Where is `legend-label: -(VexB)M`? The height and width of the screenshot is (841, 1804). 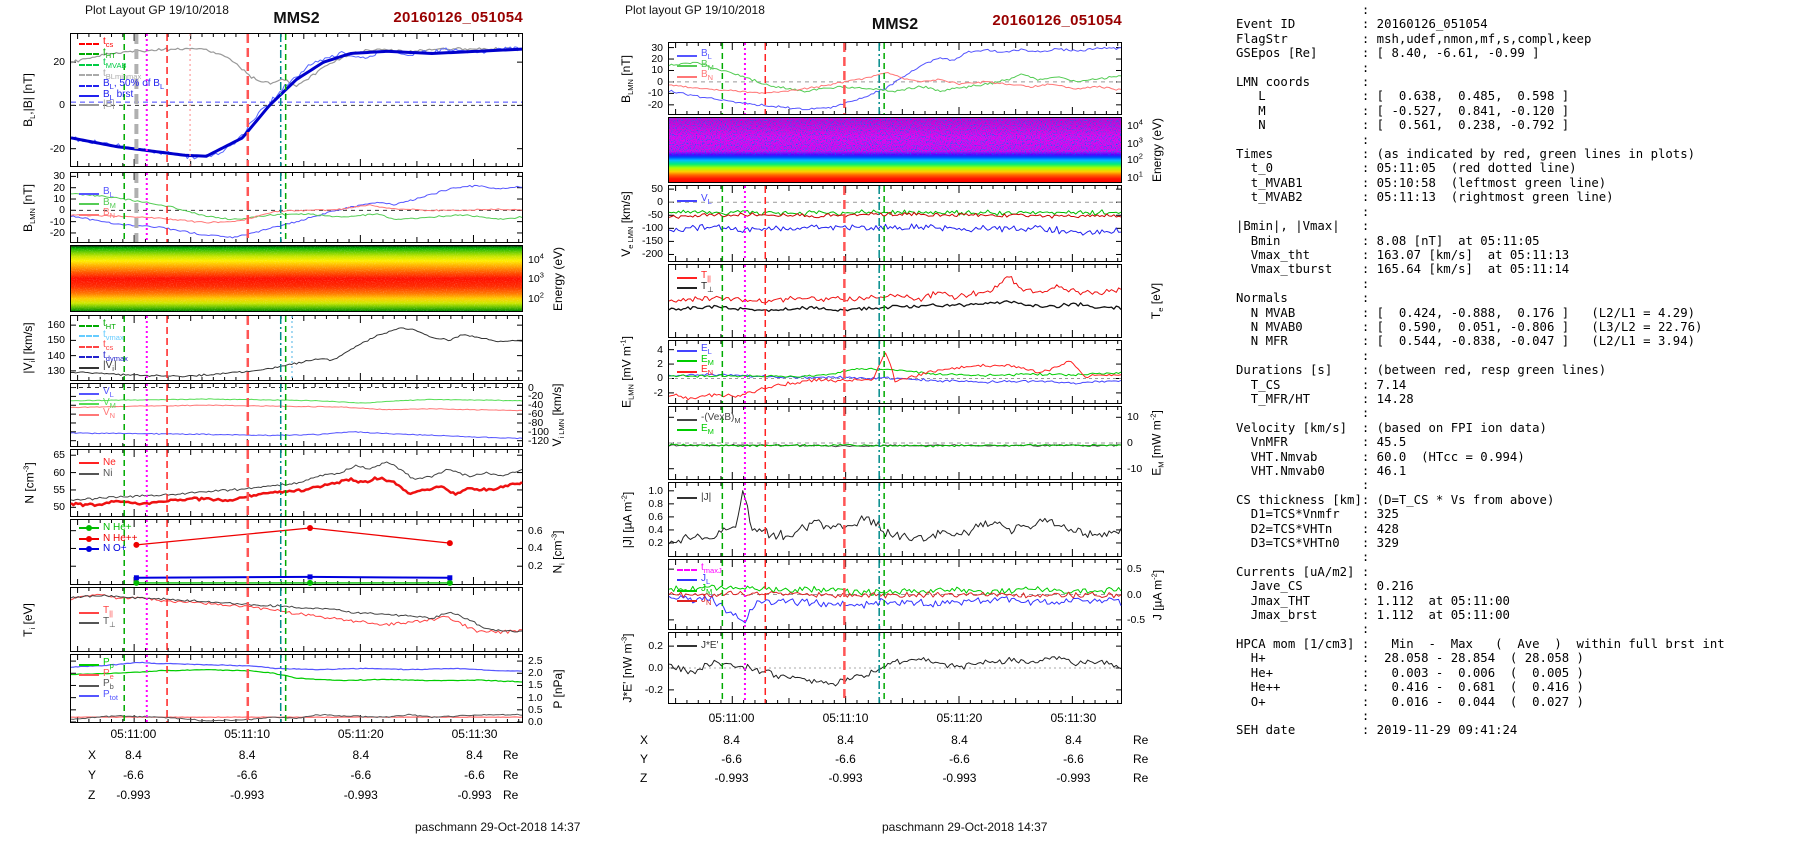 legend-label: -(VexB)M is located at coordinates (721, 419).